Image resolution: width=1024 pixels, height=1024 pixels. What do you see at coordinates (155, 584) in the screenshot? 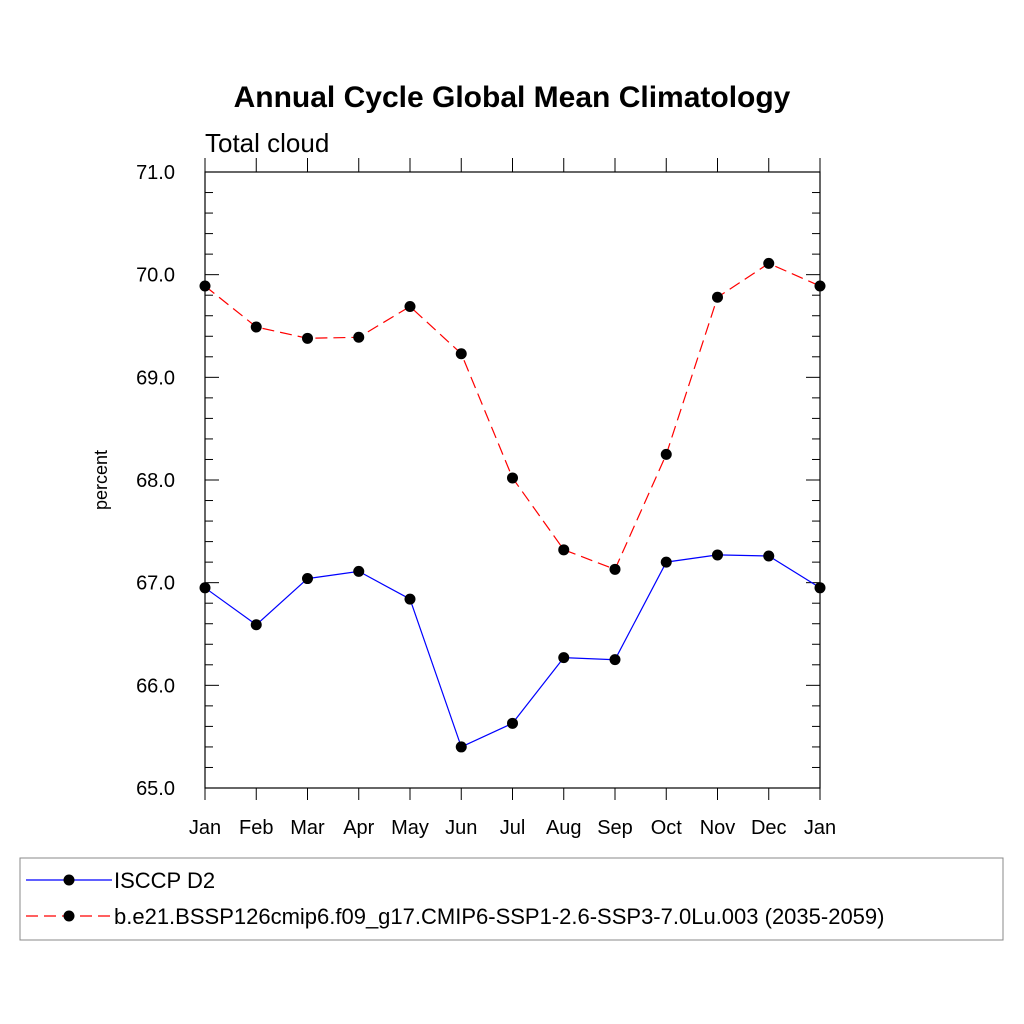
I see `y-tick-label: 67.0` at bounding box center [155, 584].